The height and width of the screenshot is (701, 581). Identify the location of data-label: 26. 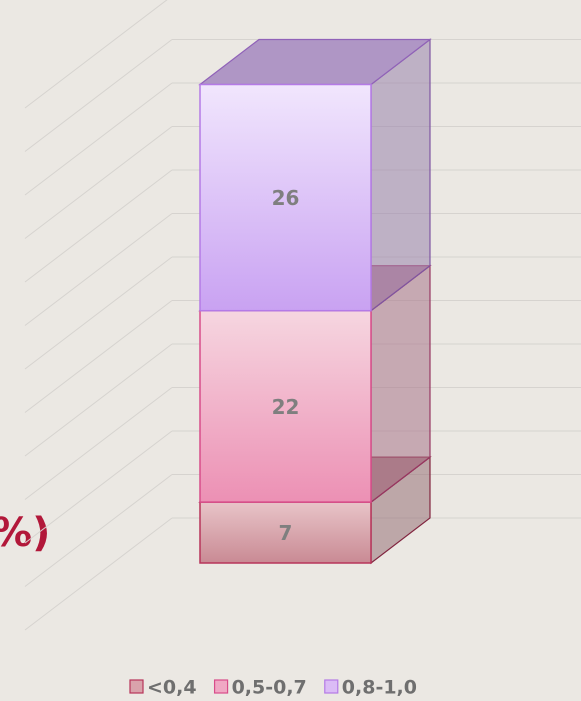
(286, 198).